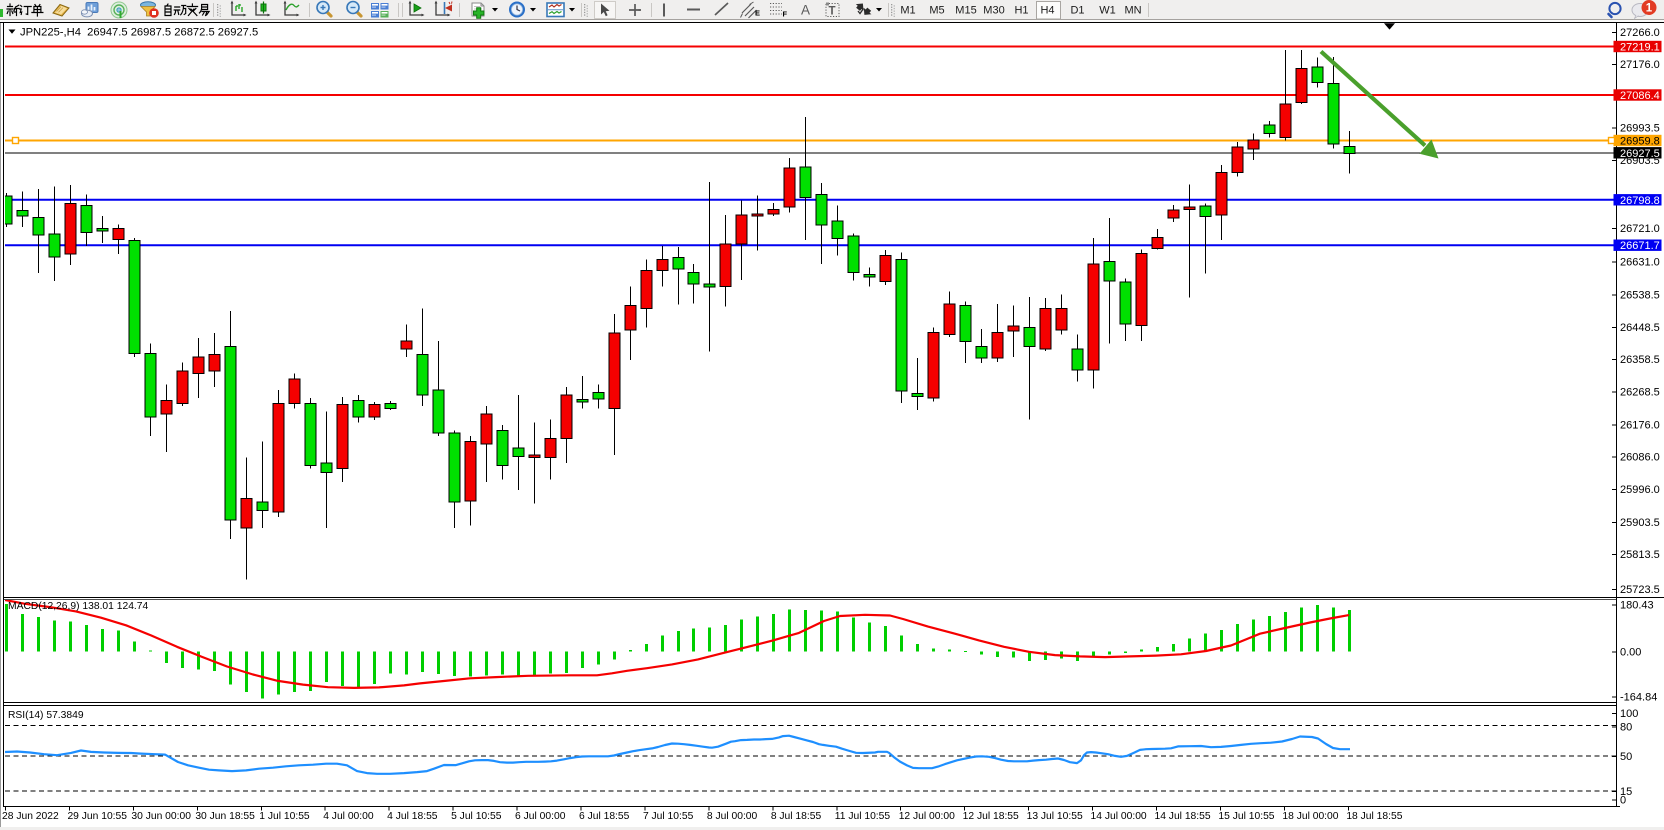 This screenshot has width=1664, height=830. What do you see at coordinates (1638, 698) in the screenshot?
I see `svg-text: -164.84` at bounding box center [1638, 698].